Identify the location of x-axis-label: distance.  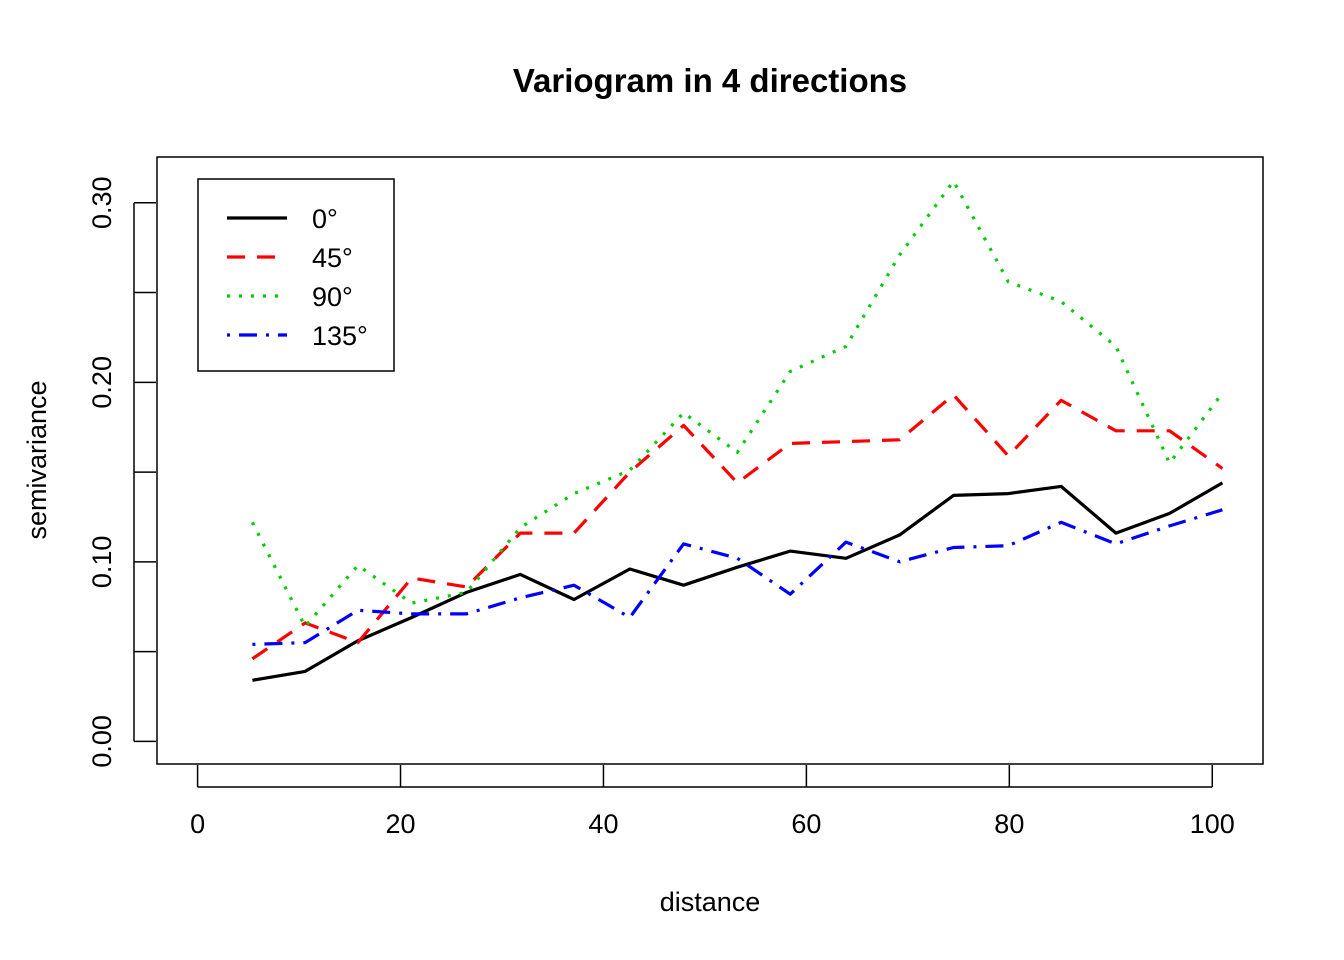
(710, 902).